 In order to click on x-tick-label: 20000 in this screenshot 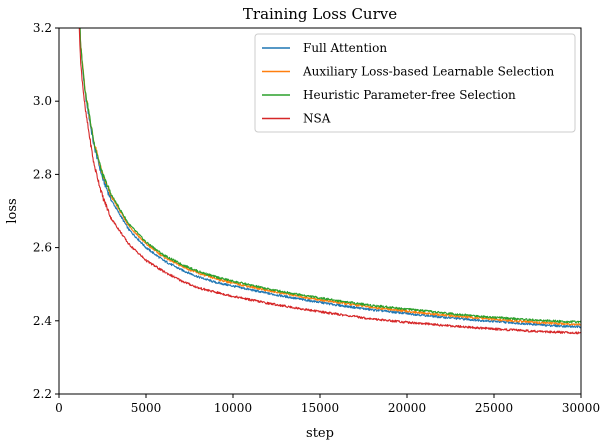, I will do `click(407, 408)`.